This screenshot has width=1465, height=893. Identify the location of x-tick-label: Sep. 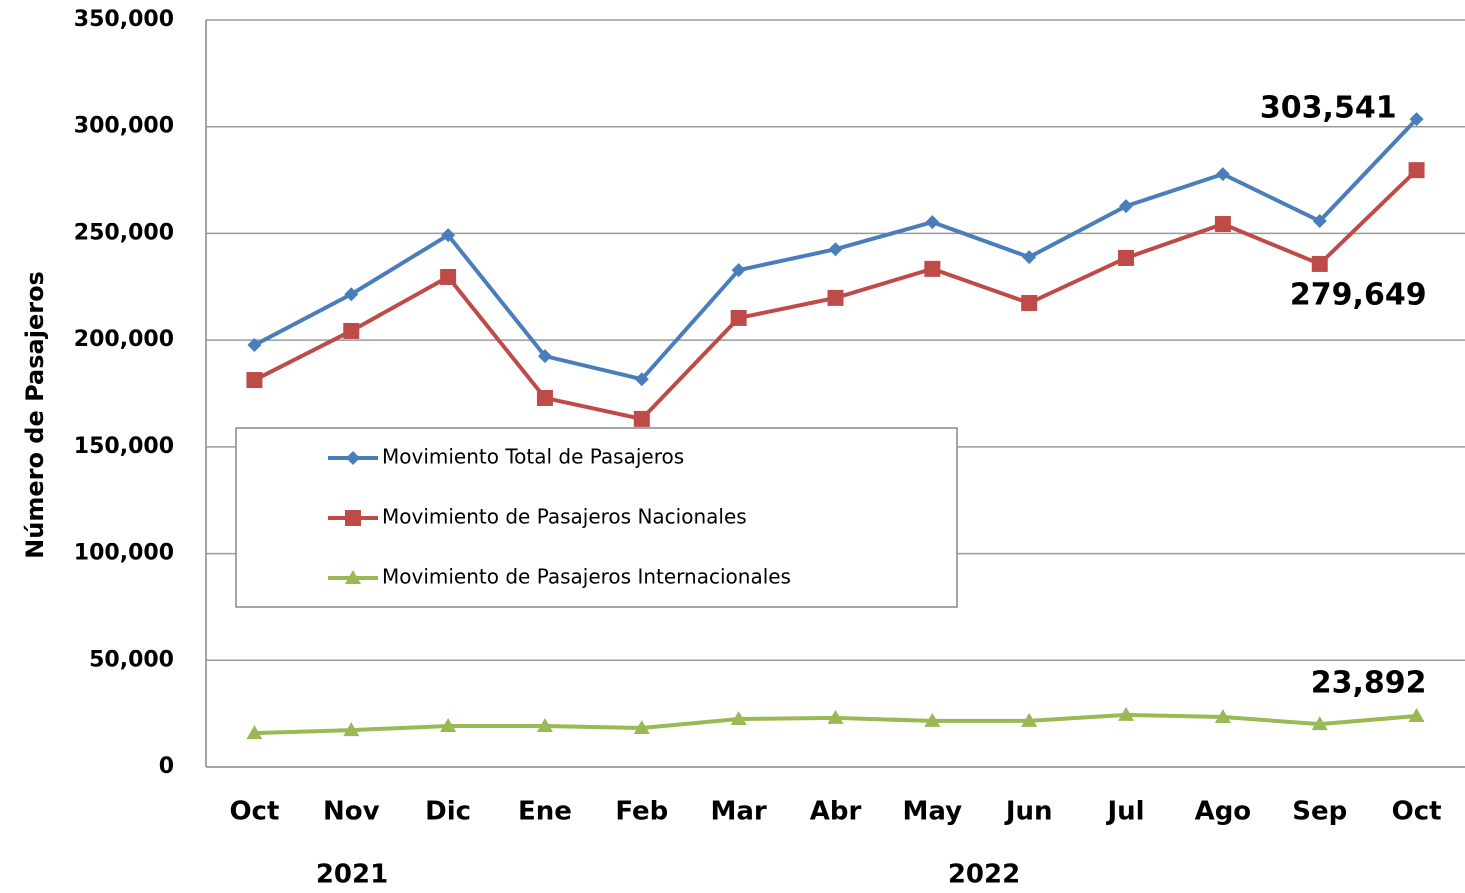
(1319, 812).